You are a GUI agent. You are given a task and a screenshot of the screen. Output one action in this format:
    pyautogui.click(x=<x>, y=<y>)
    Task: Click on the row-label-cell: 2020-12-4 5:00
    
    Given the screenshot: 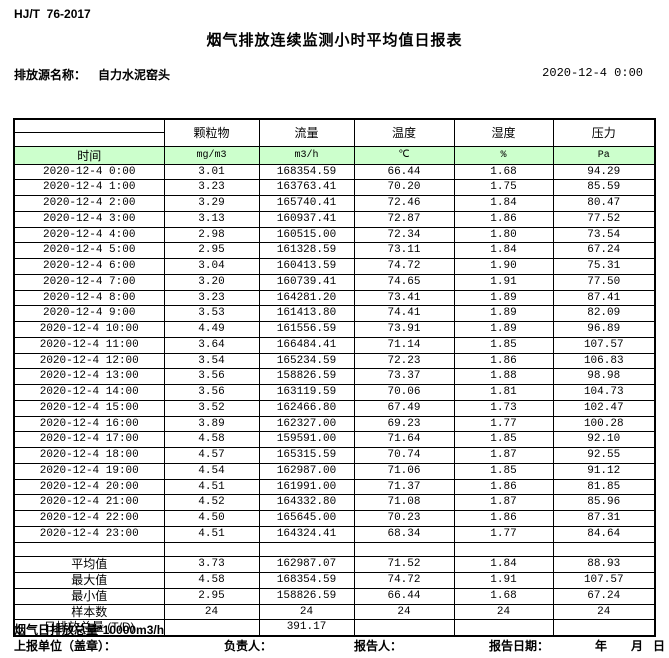 What is the action you would take?
    pyautogui.click(x=89, y=250)
    